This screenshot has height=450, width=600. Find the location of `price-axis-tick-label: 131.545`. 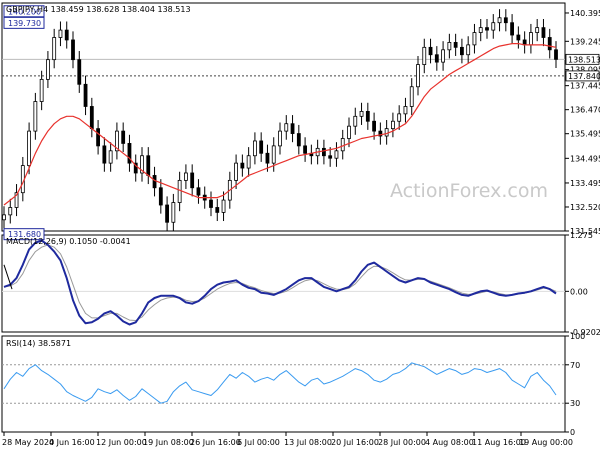

price-axis-tick-label: 131.545 is located at coordinates (585, 231).